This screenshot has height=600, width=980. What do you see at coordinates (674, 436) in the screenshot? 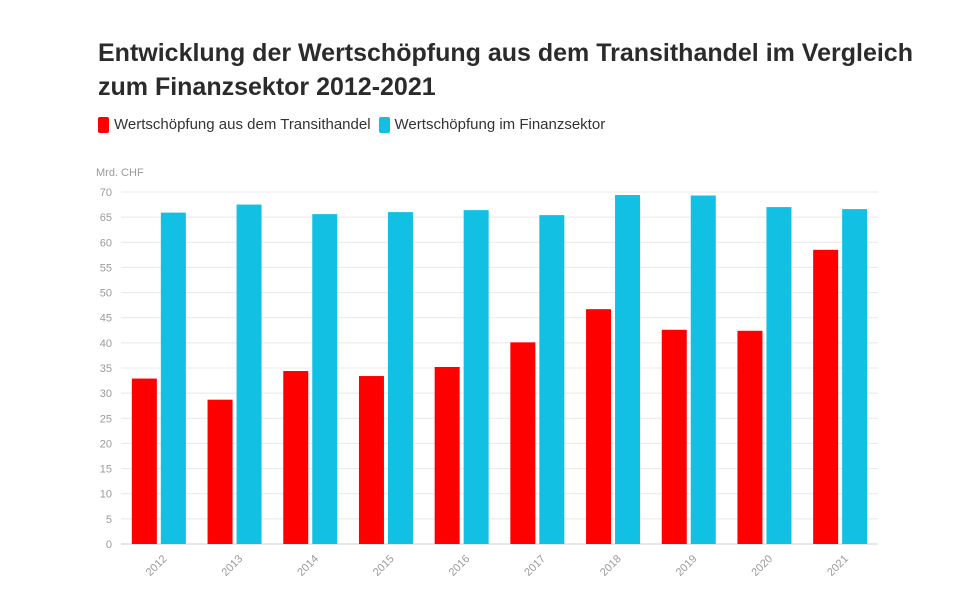
I see `bar-transithandel-2019` at bounding box center [674, 436].